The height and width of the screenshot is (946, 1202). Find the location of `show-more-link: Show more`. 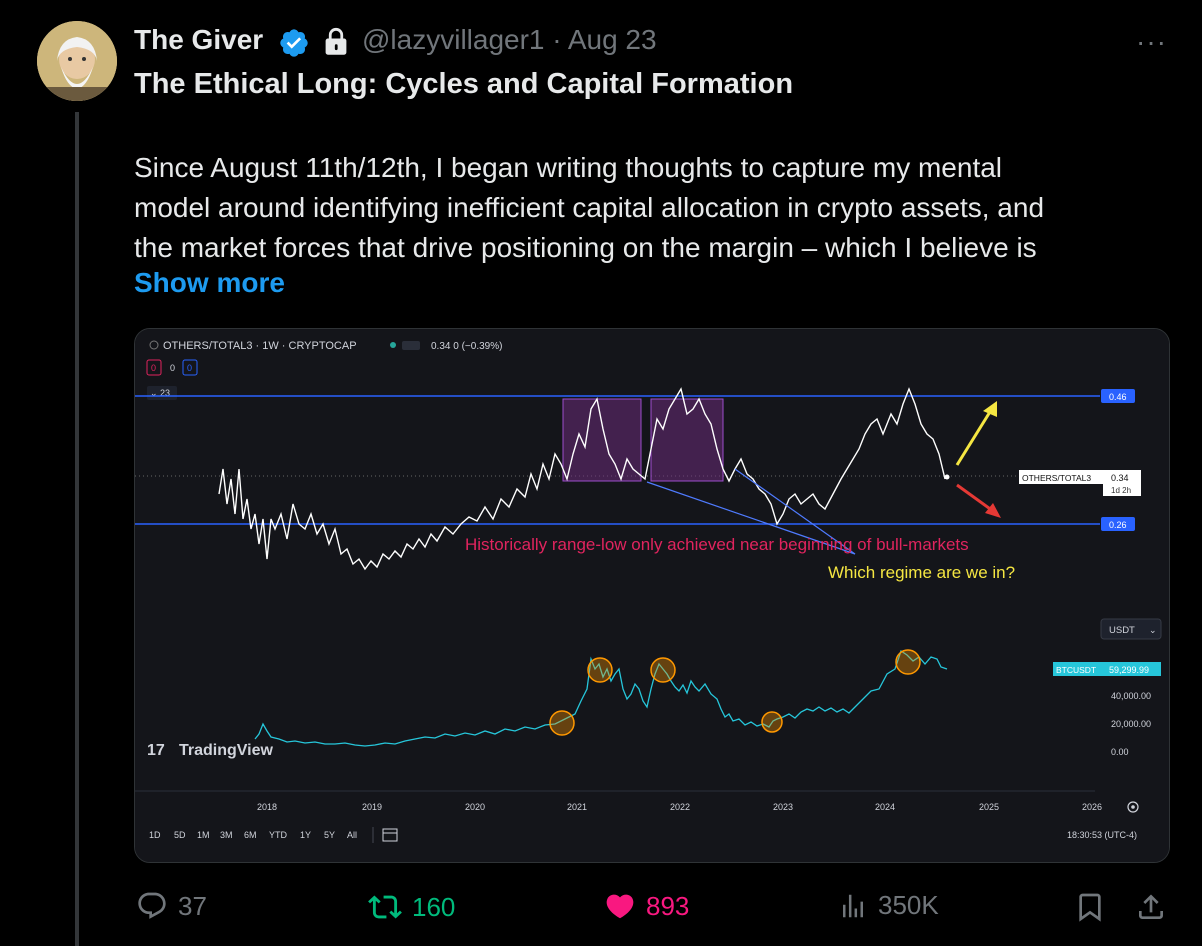

show-more-link: Show more is located at coordinates (209, 282).